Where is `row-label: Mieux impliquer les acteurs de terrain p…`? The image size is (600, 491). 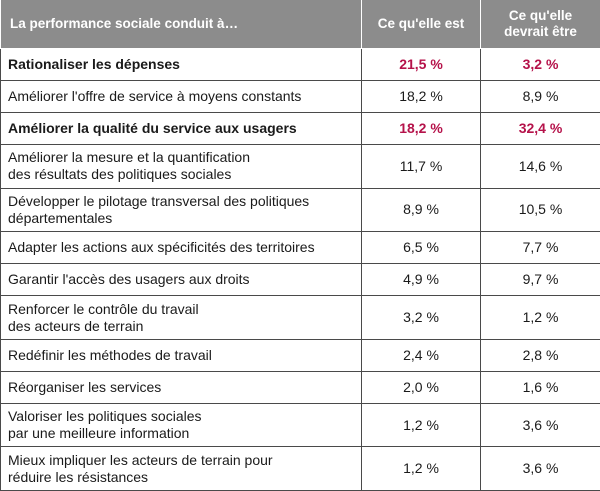 row-label: Mieux impliquer les acteurs de terrain p… is located at coordinates (181, 468).